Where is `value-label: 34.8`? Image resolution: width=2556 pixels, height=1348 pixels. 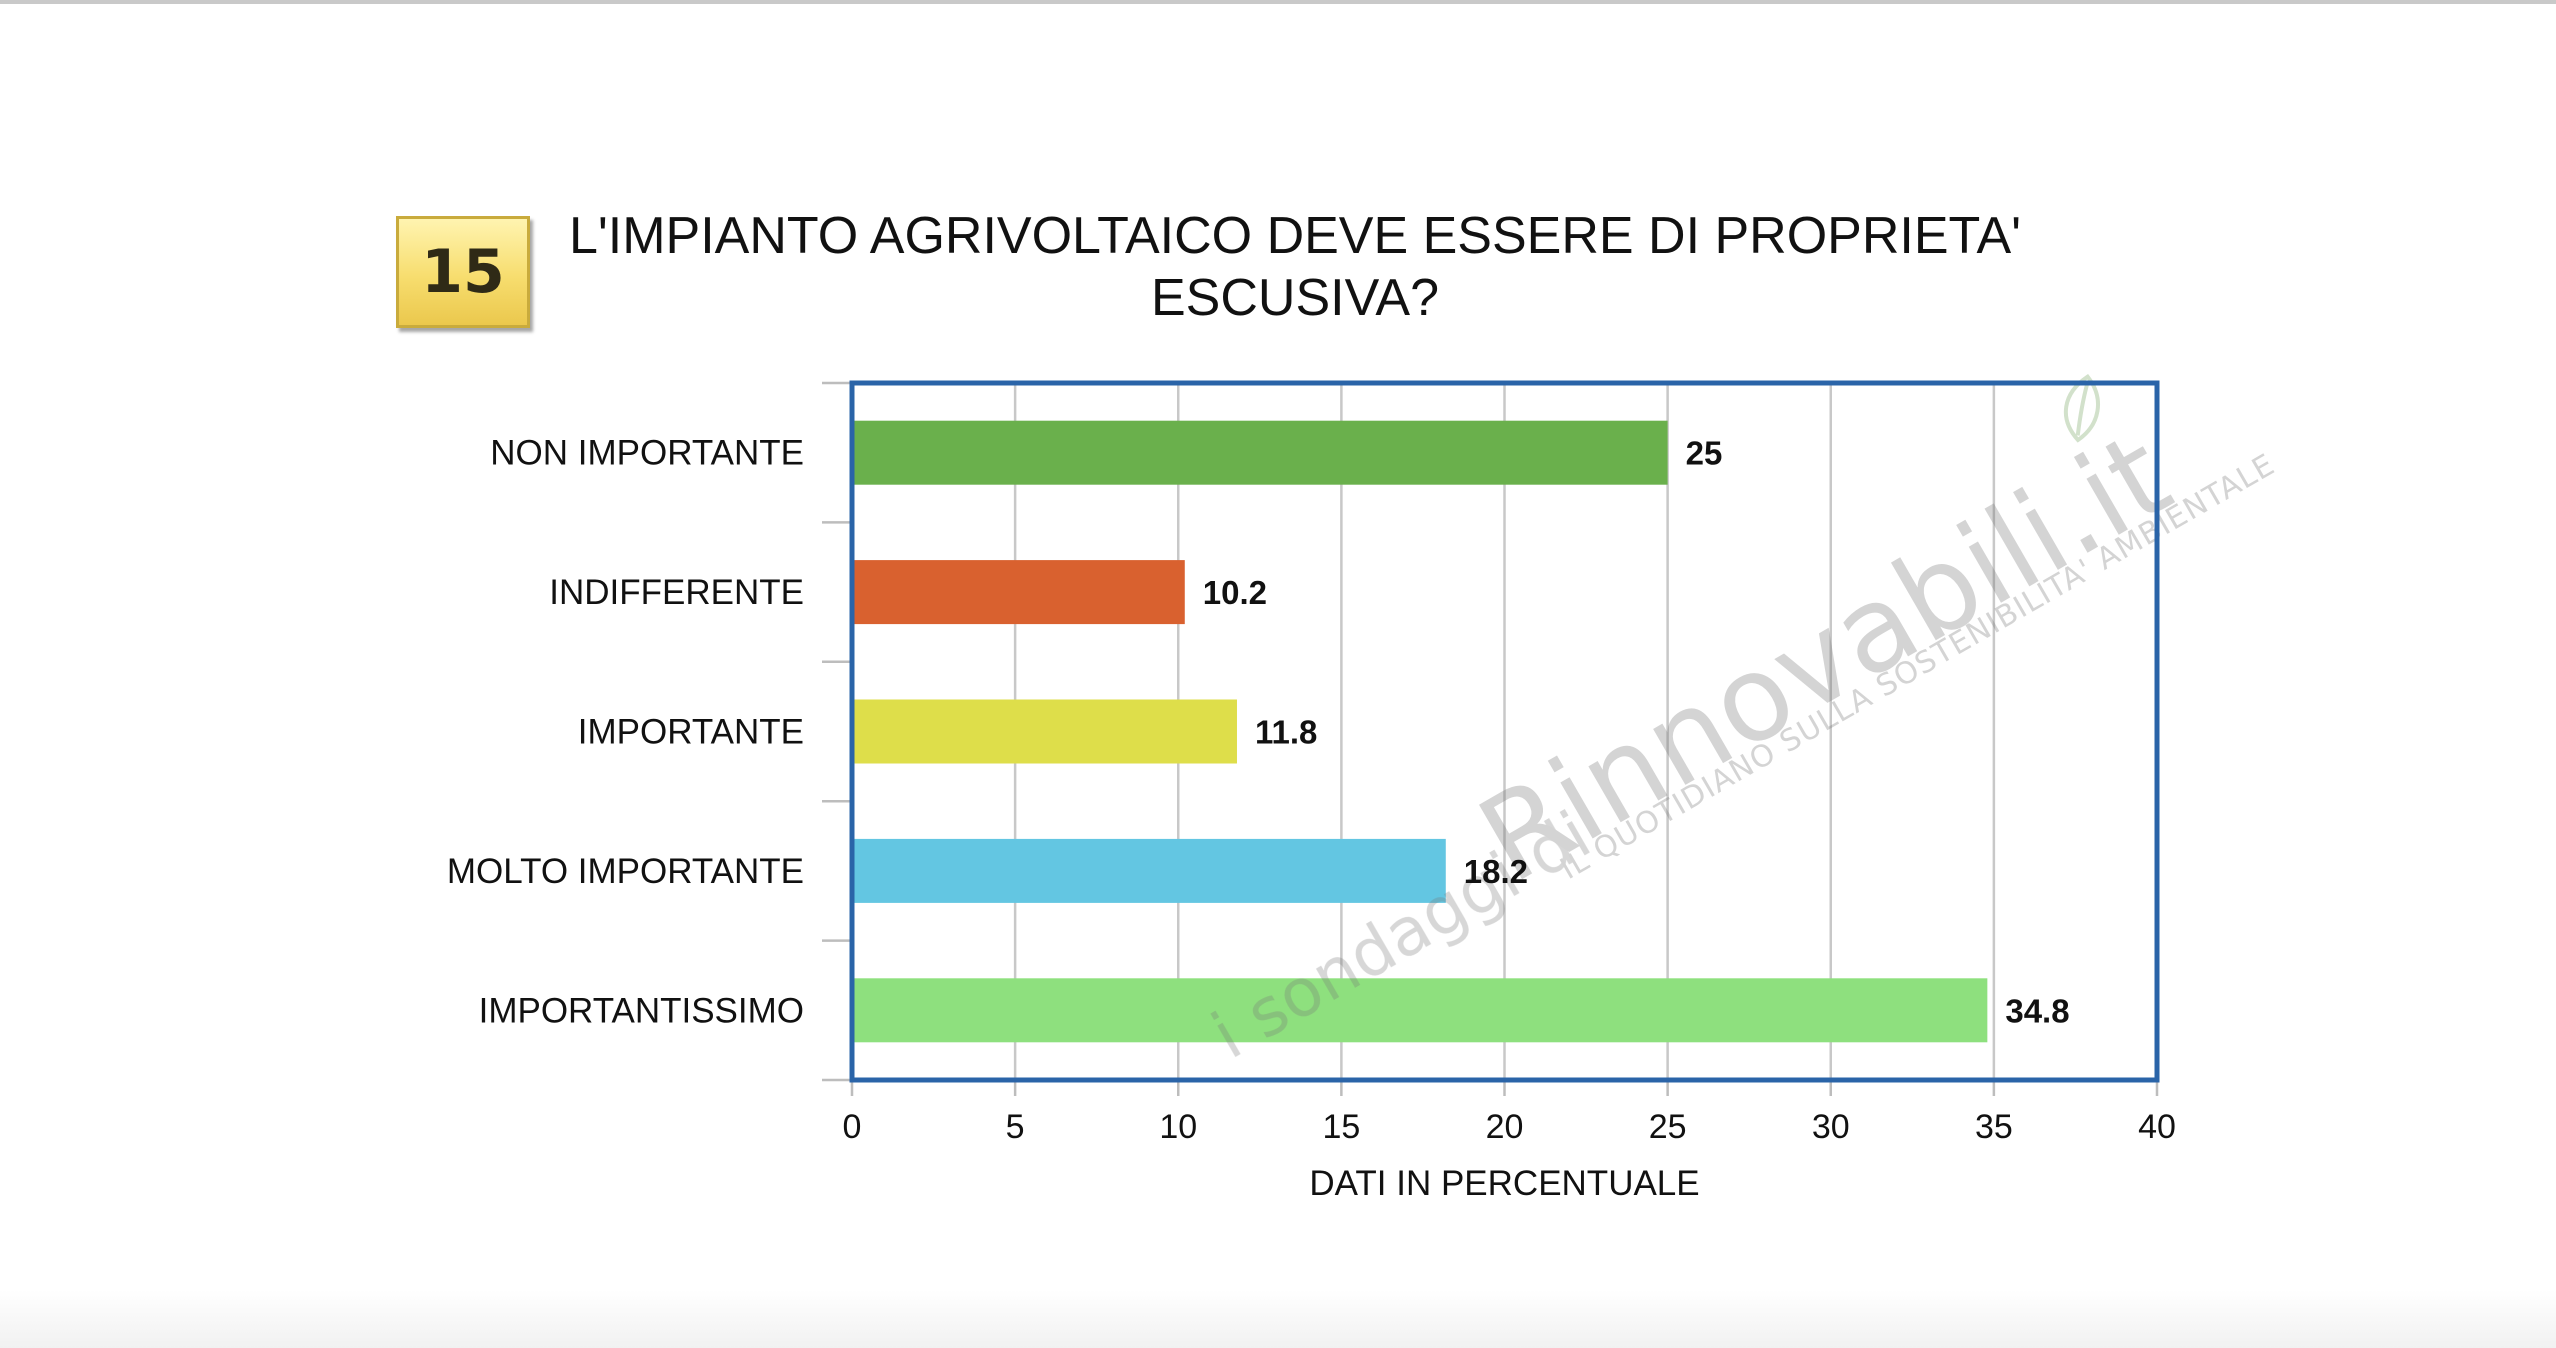 value-label: 34.8 is located at coordinates (2037, 1010).